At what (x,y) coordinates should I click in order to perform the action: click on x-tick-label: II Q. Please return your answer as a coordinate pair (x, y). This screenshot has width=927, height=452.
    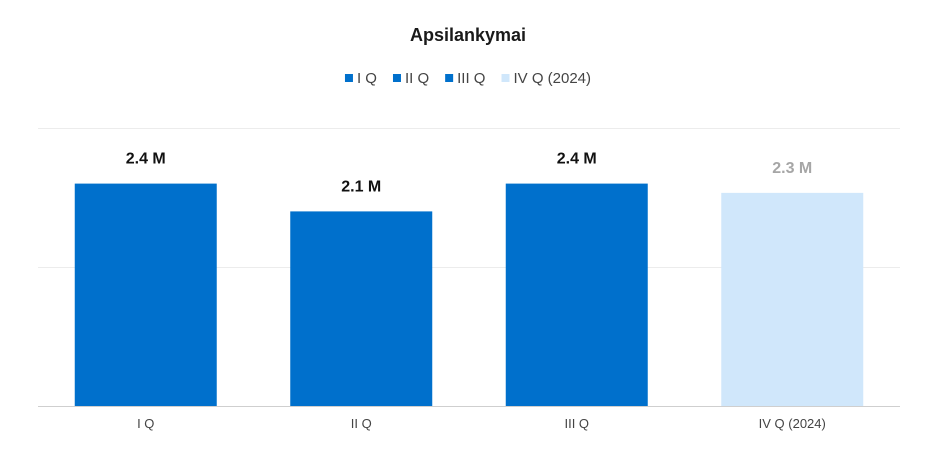
    Looking at the image, I should click on (361, 423).